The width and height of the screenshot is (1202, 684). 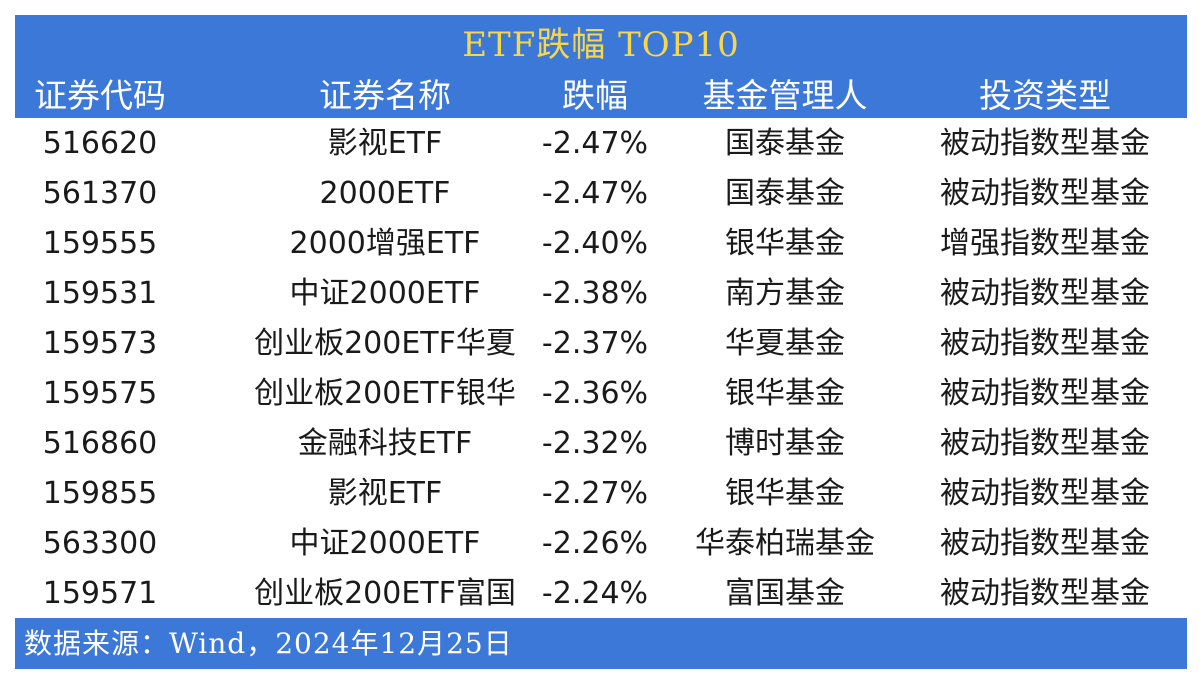 I want to click on cell-name: 创业板200ETF富国, so click(x=385, y=593).